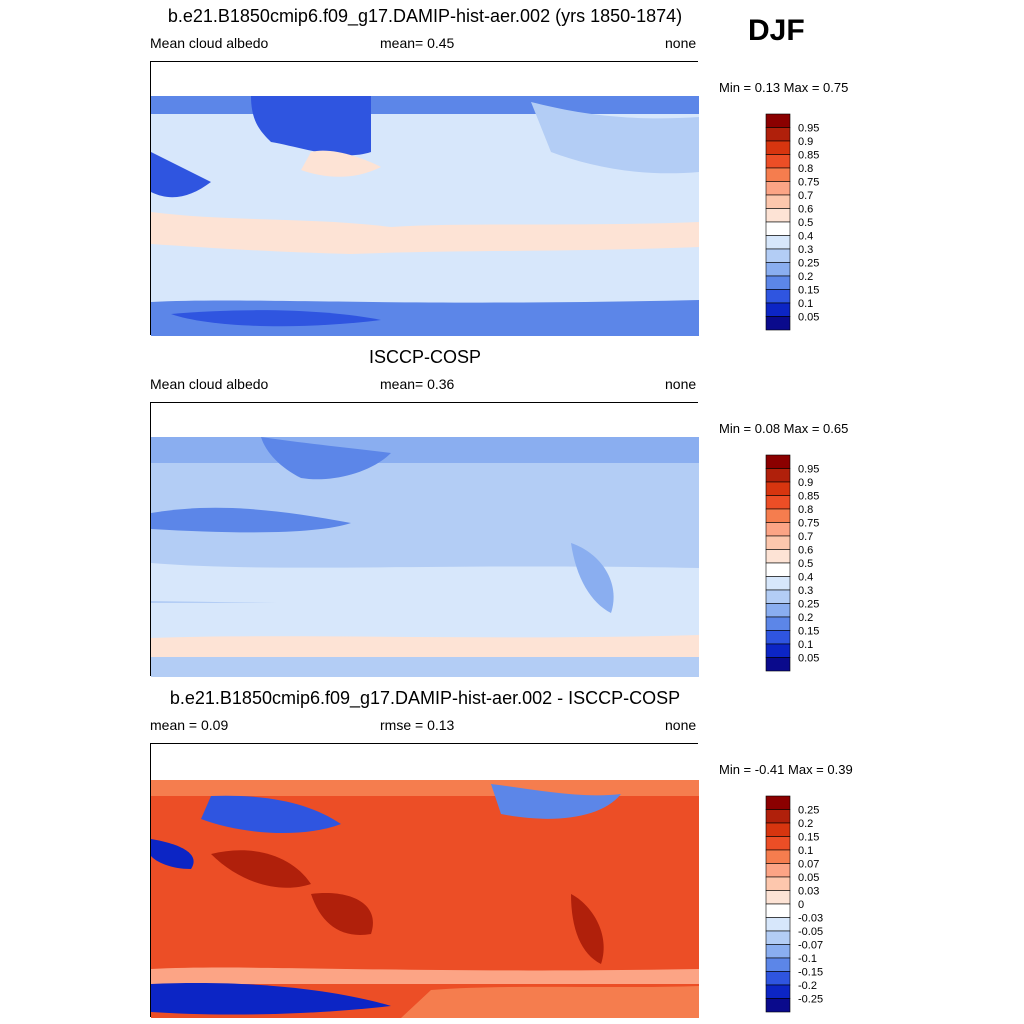 The width and height of the screenshot is (1024, 1024). I want to click on colorbar-tick-label: -0.03, so click(810, 919).